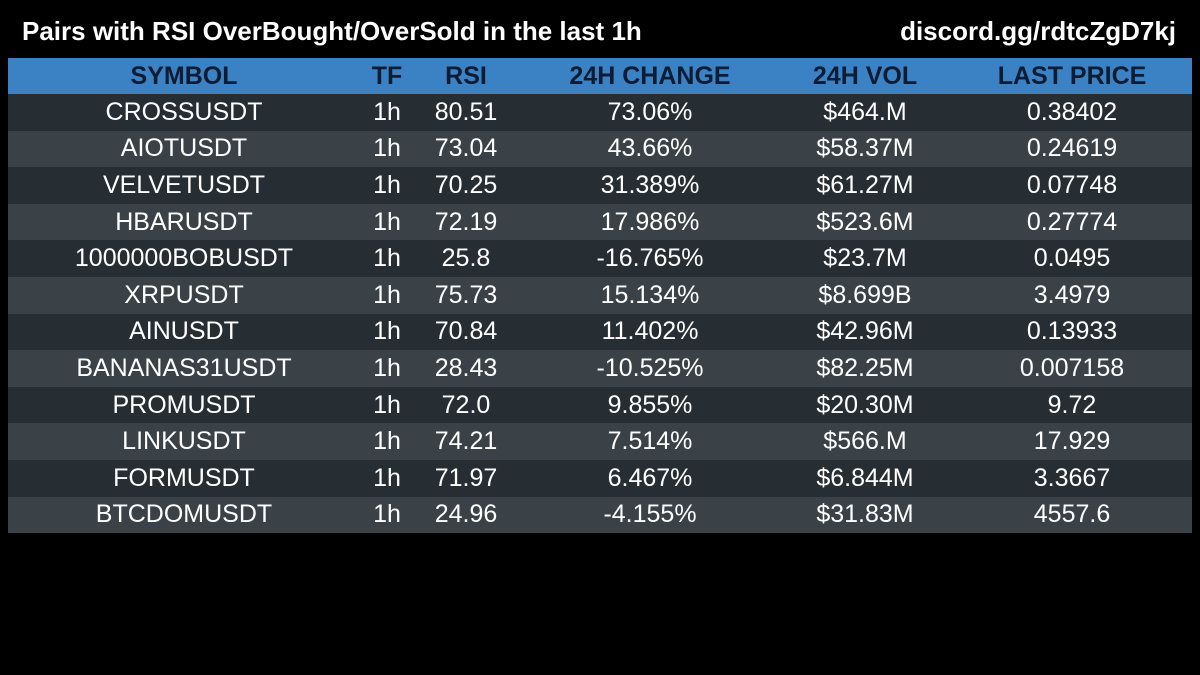  I want to click on symbol-cell: LINKUSDT, so click(184, 441).